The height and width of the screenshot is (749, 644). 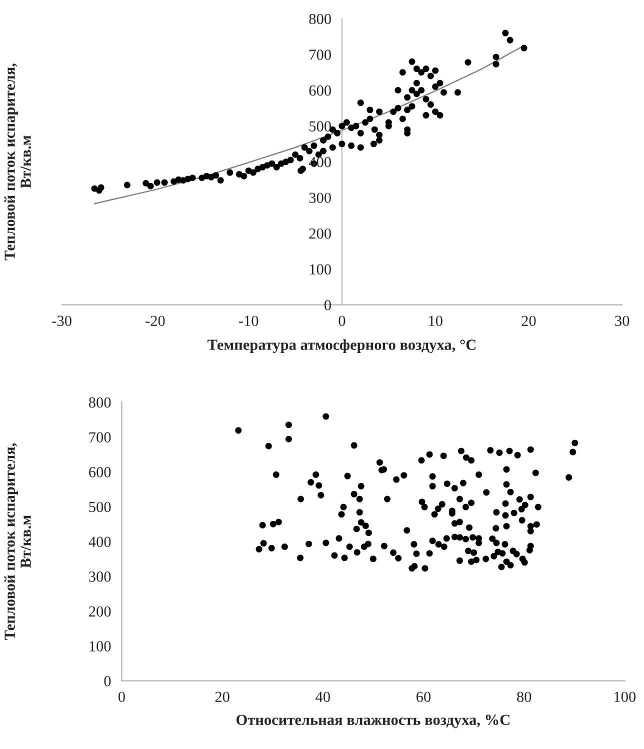 What do you see at coordinates (155, 321) in the screenshot?
I see `x-tick-label: -20` at bounding box center [155, 321].